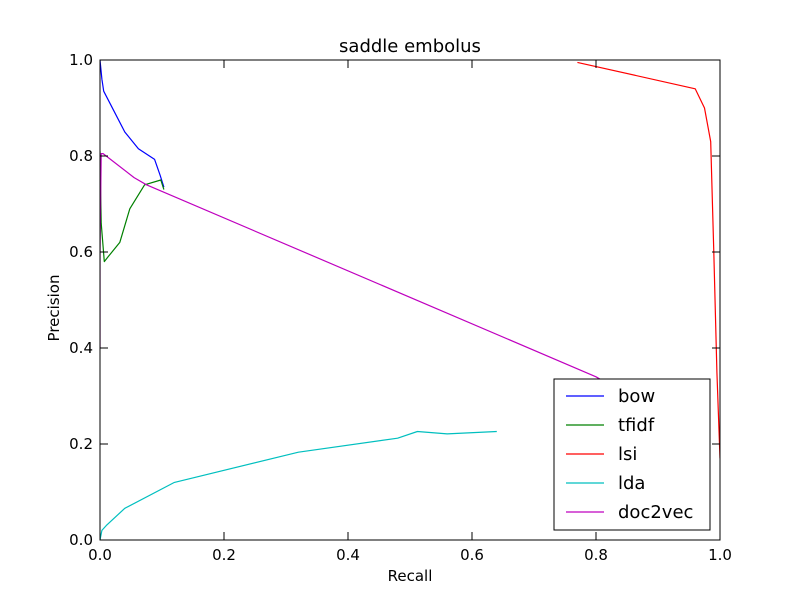 This screenshot has height=600, width=800. What do you see at coordinates (410, 576) in the screenshot?
I see `x-axis-label: Recall` at bounding box center [410, 576].